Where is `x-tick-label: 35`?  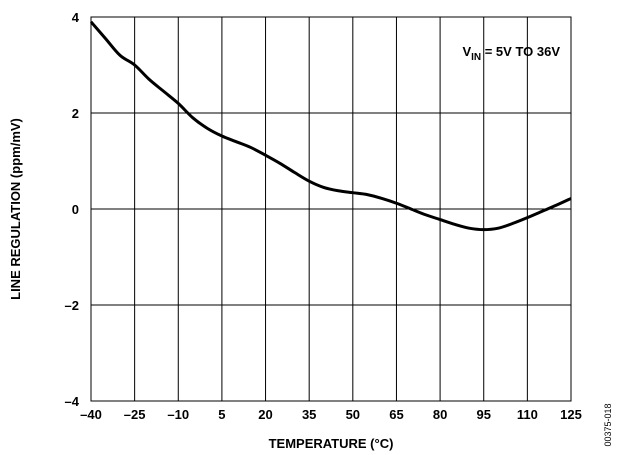 x-tick-label: 35 is located at coordinates (309, 414).